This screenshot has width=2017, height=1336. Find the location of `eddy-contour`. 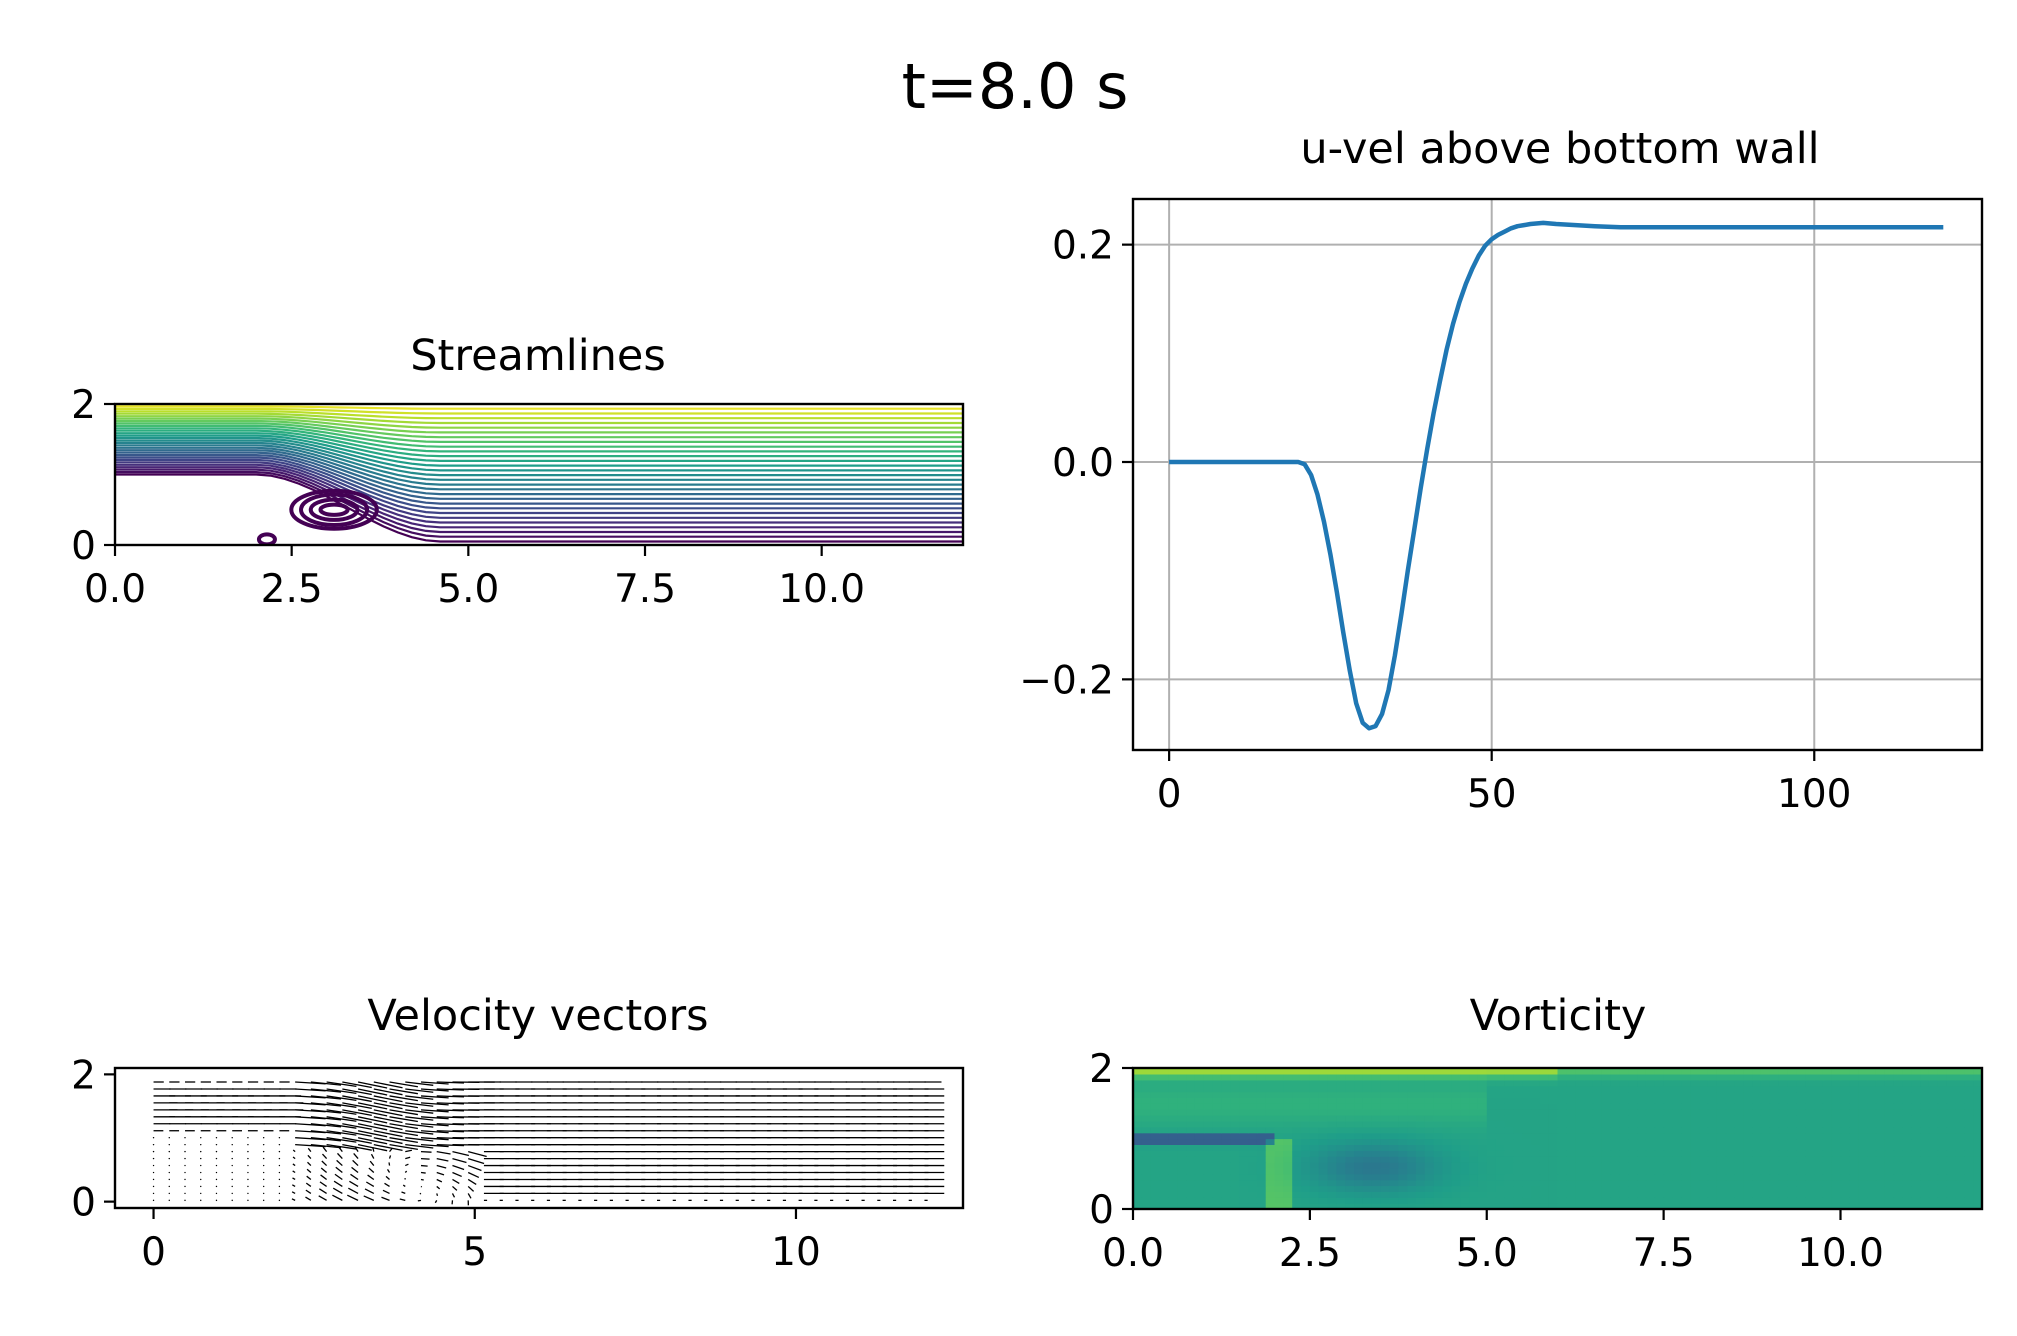

eddy-contour is located at coordinates (334, 509).